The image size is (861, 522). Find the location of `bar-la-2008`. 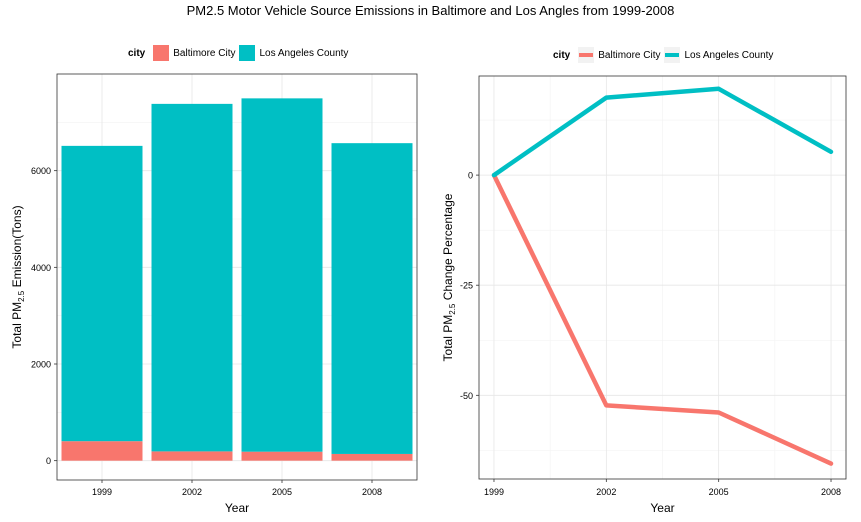

bar-la-2008 is located at coordinates (372, 298).